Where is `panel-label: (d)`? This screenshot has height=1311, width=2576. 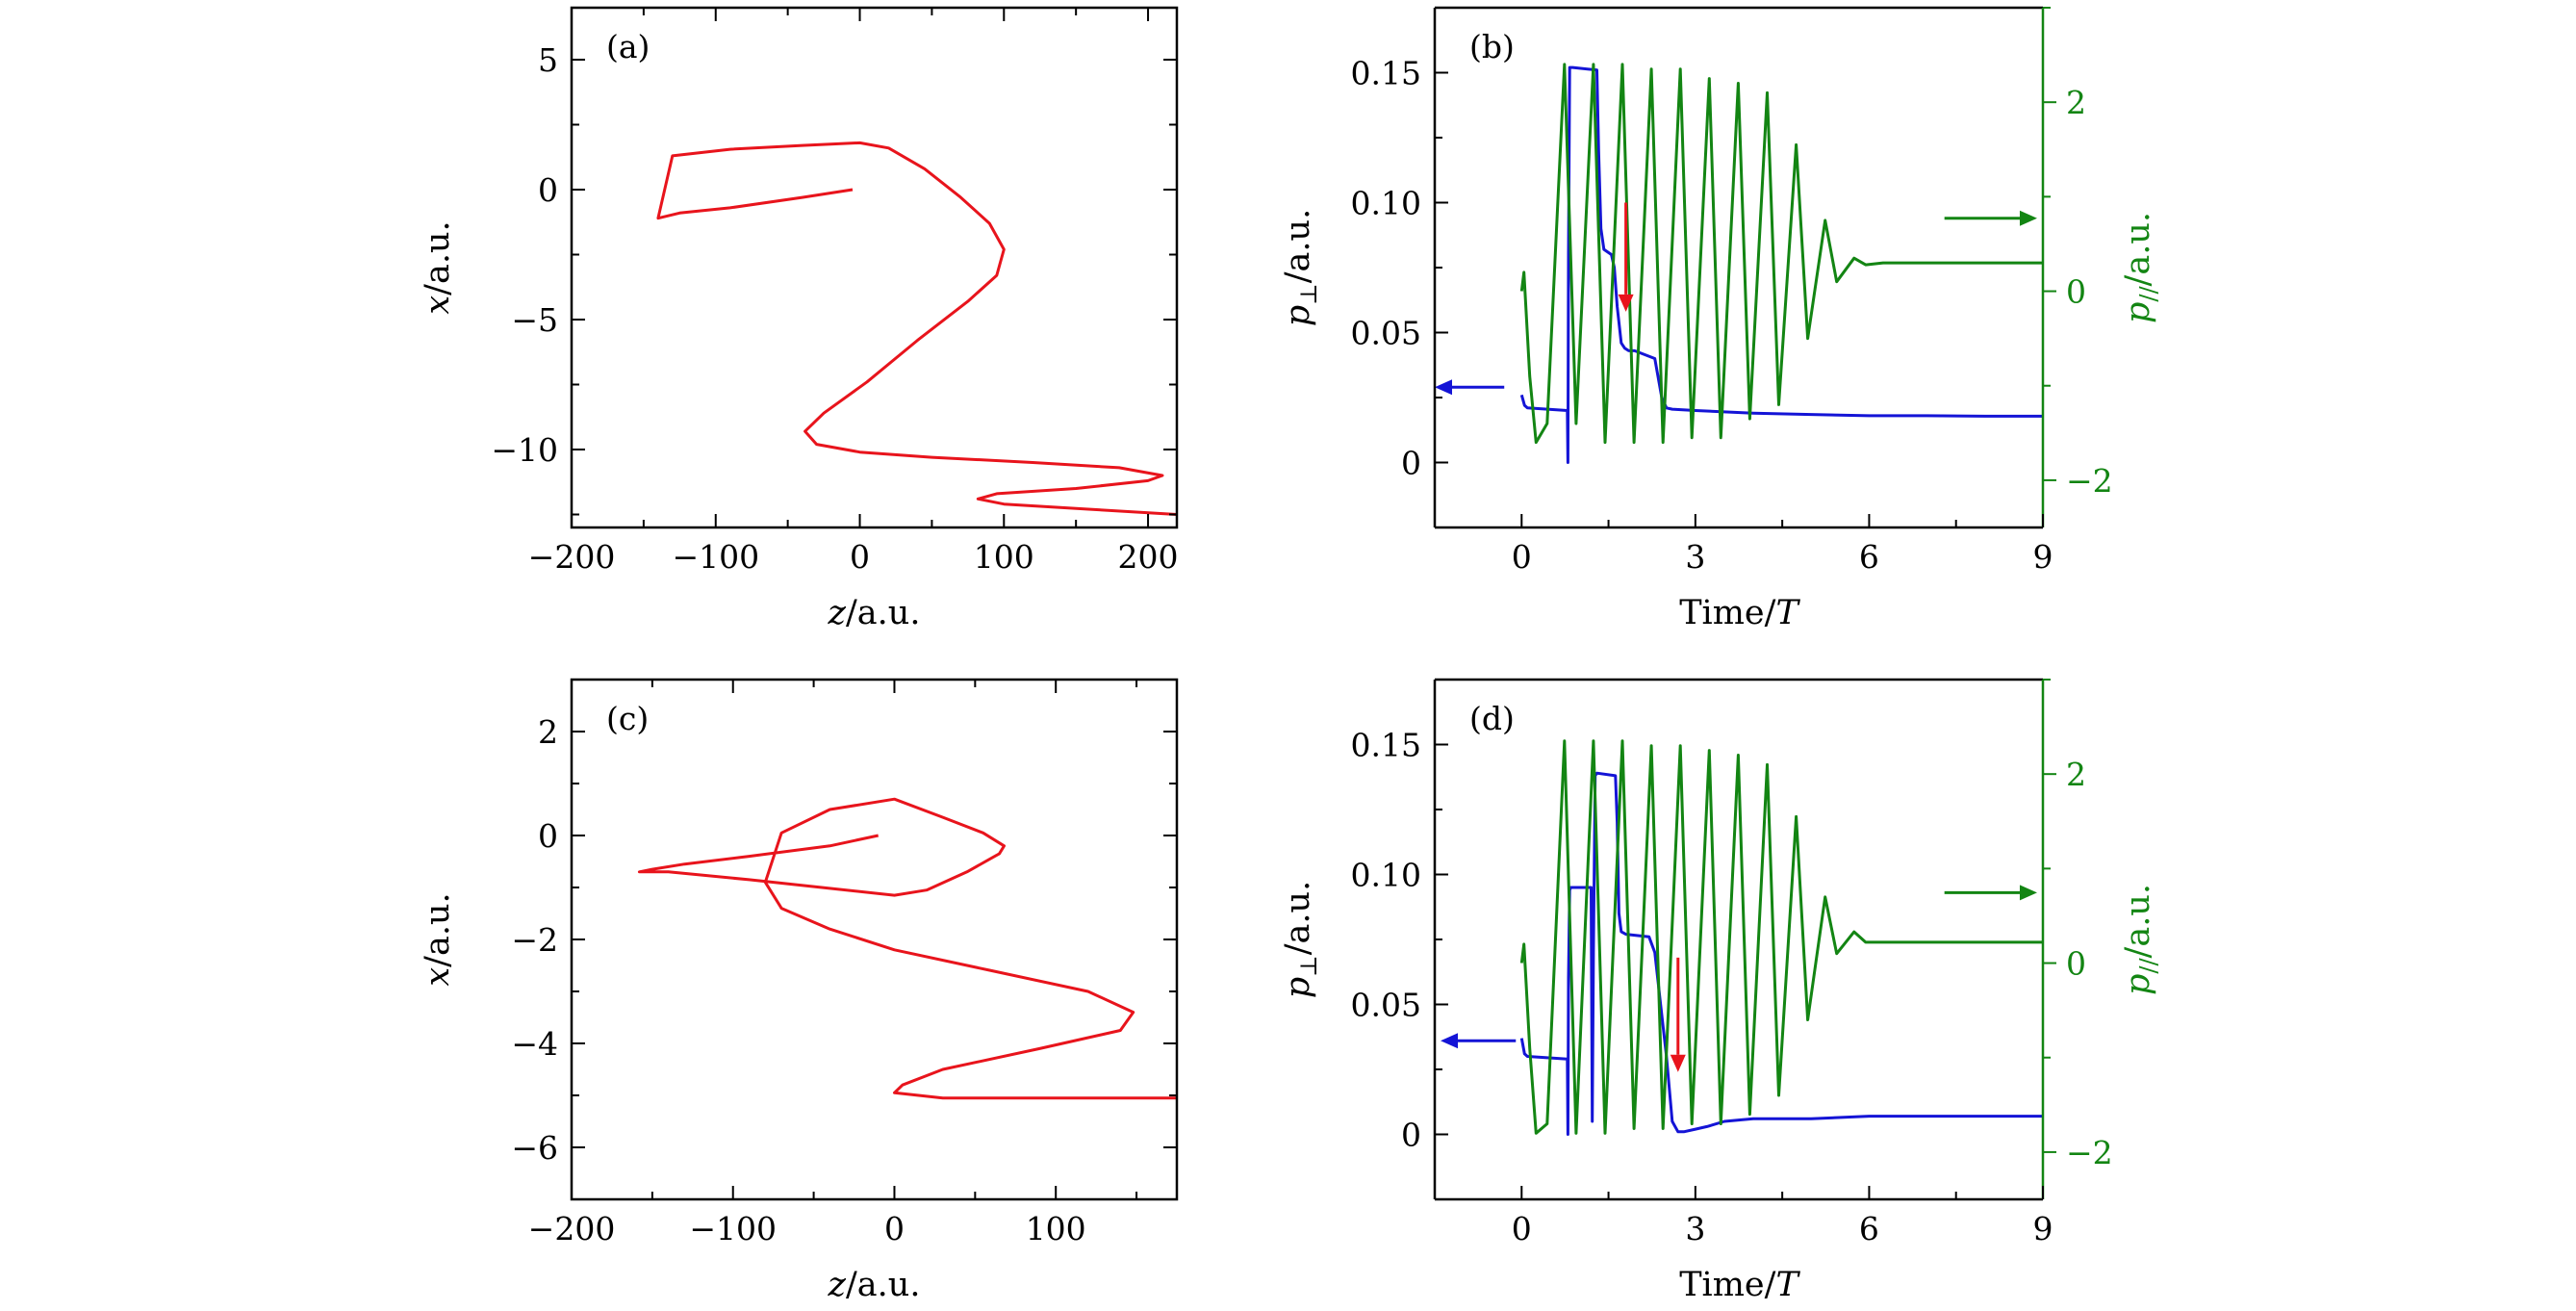 panel-label: (d) is located at coordinates (1492, 718).